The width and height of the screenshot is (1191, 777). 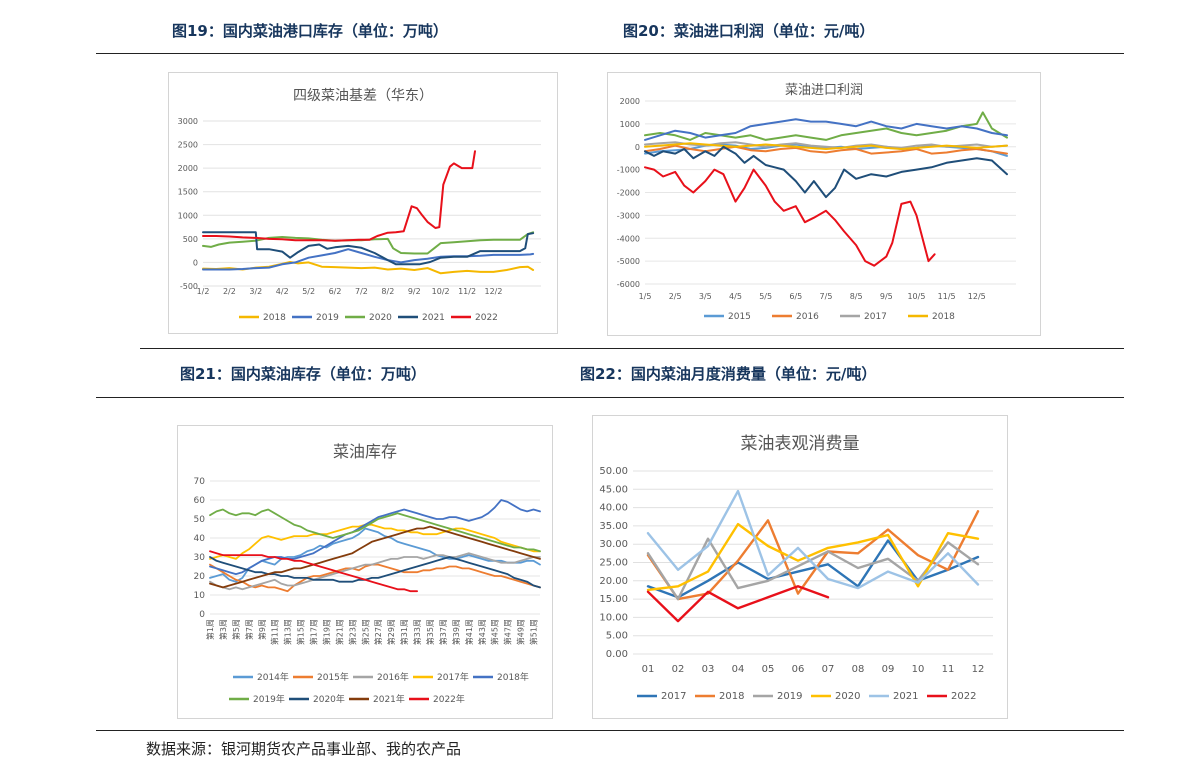 I want to click on y-tick-label: 30.00, so click(x=613, y=544).